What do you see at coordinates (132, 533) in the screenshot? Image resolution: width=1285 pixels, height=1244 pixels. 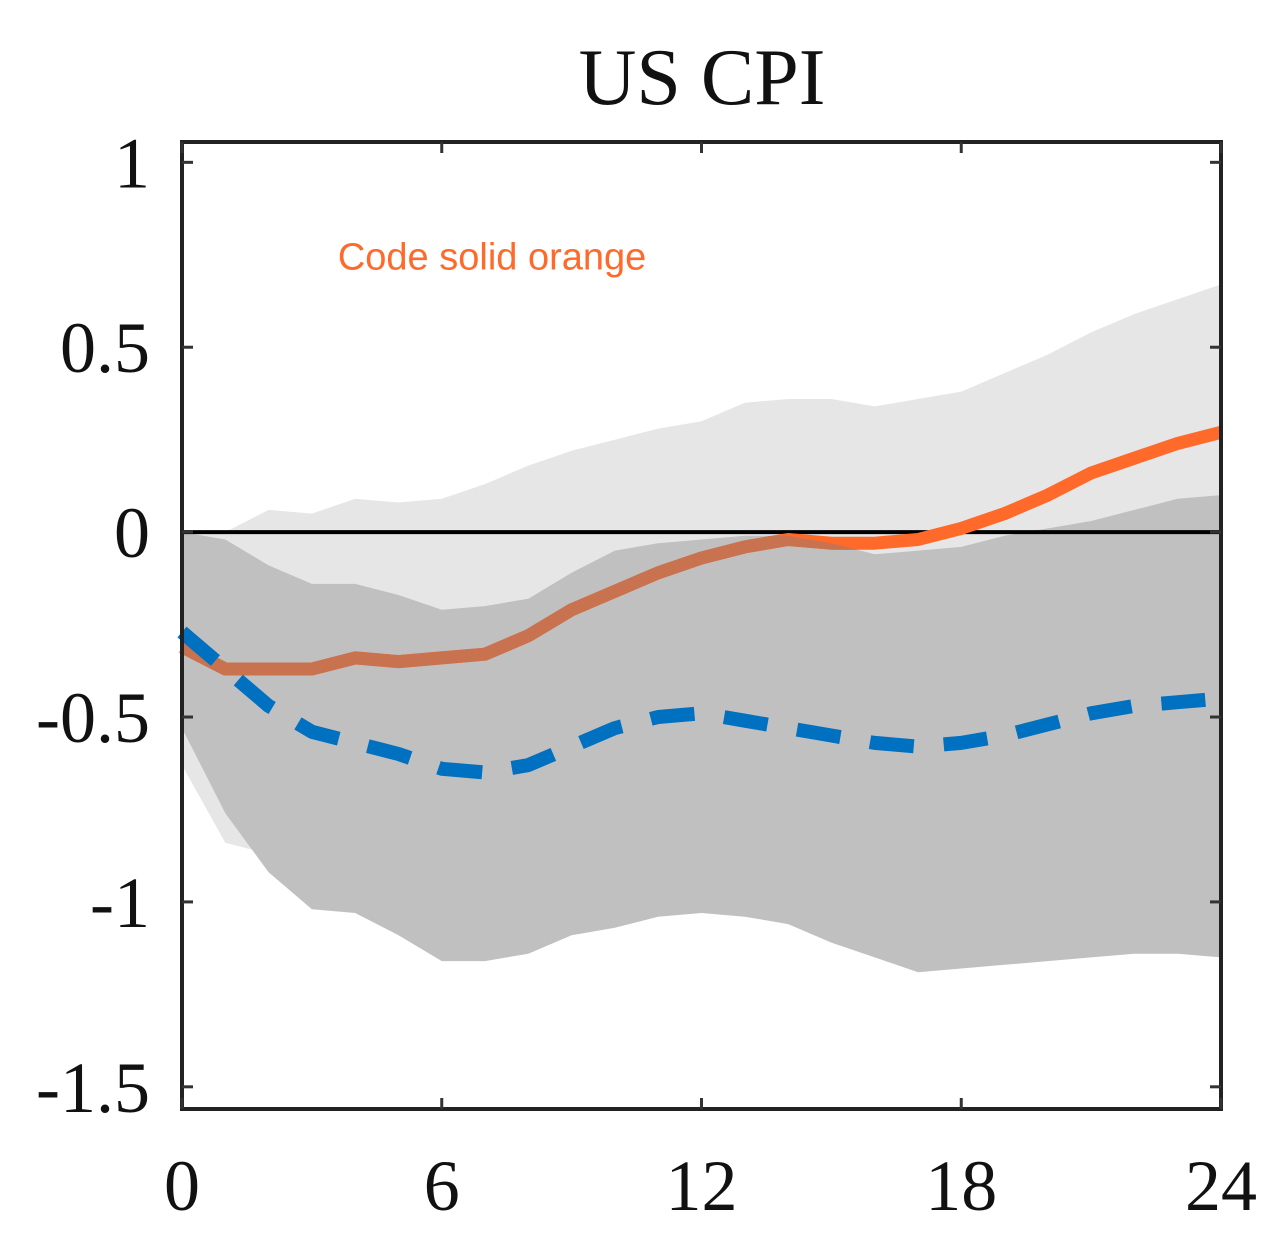 I see `y-tick-label: 0` at bounding box center [132, 533].